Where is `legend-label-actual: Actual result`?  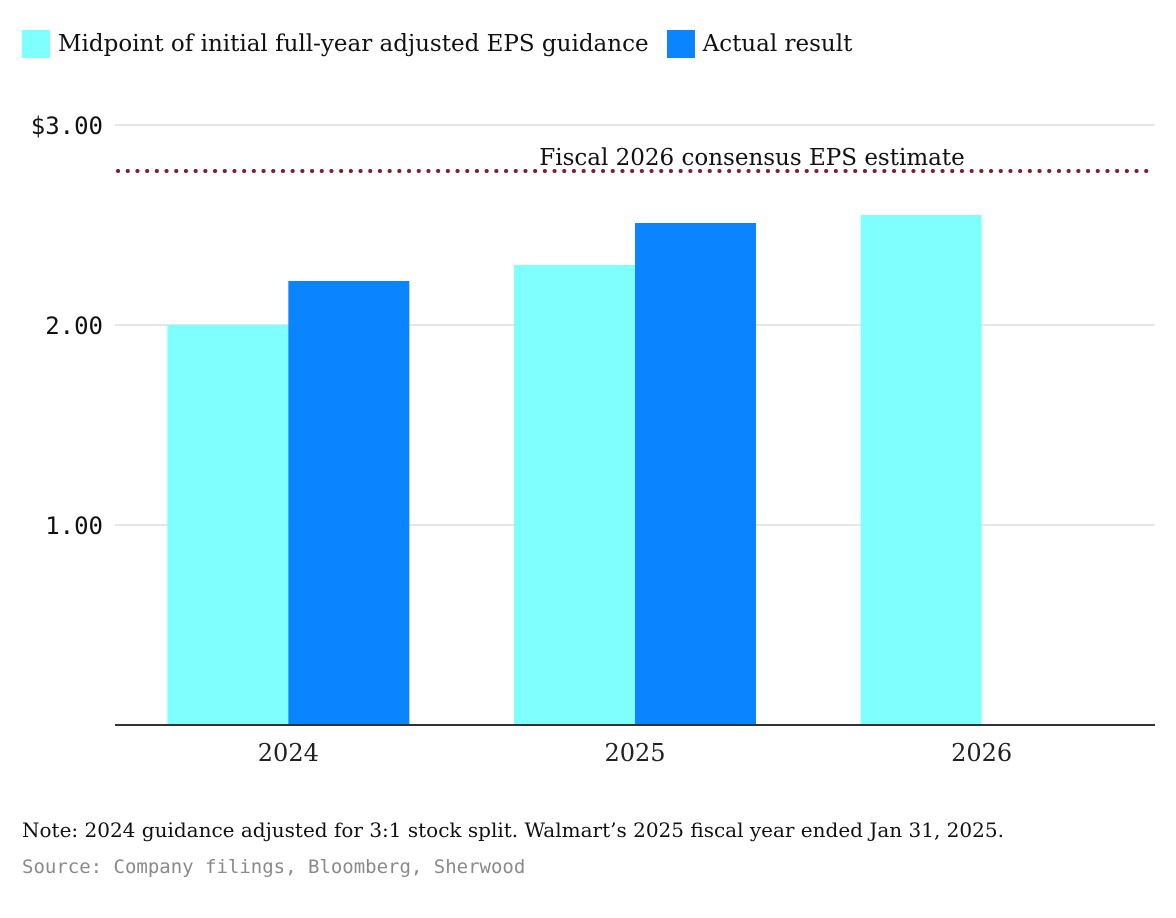 legend-label-actual: Actual result is located at coordinates (777, 44).